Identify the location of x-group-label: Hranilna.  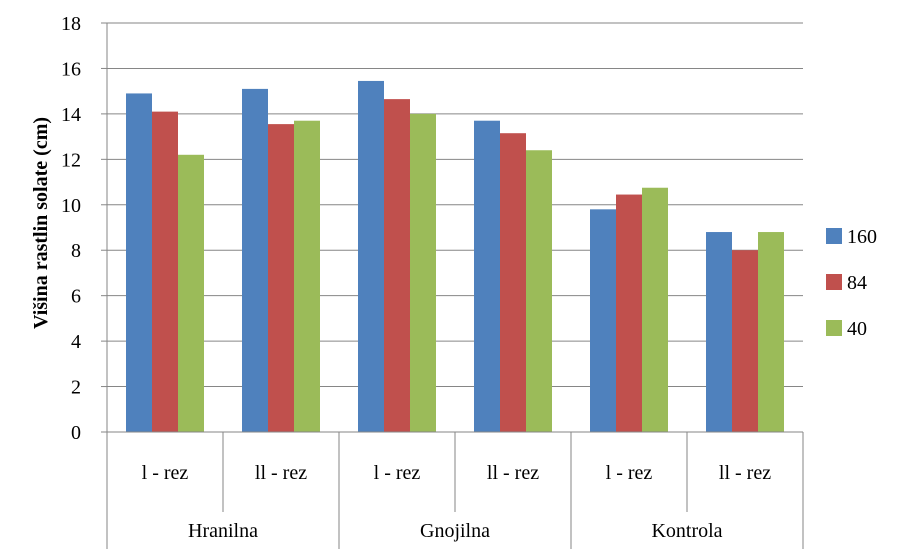
(223, 531).